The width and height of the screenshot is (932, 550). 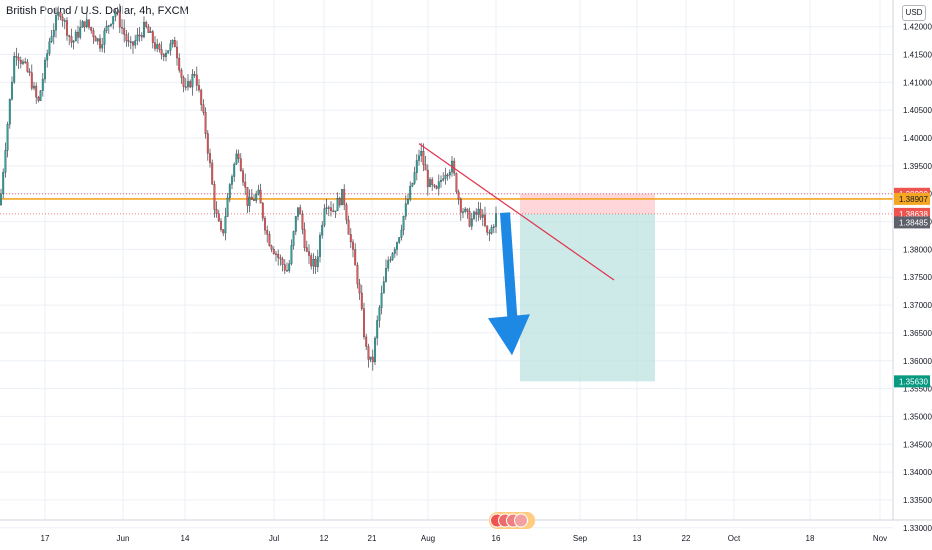 What do you see at coordinates (917, 444) in the screenshot?
I see `price-tick-label: 1.34500` at bounding box center [917, 444].